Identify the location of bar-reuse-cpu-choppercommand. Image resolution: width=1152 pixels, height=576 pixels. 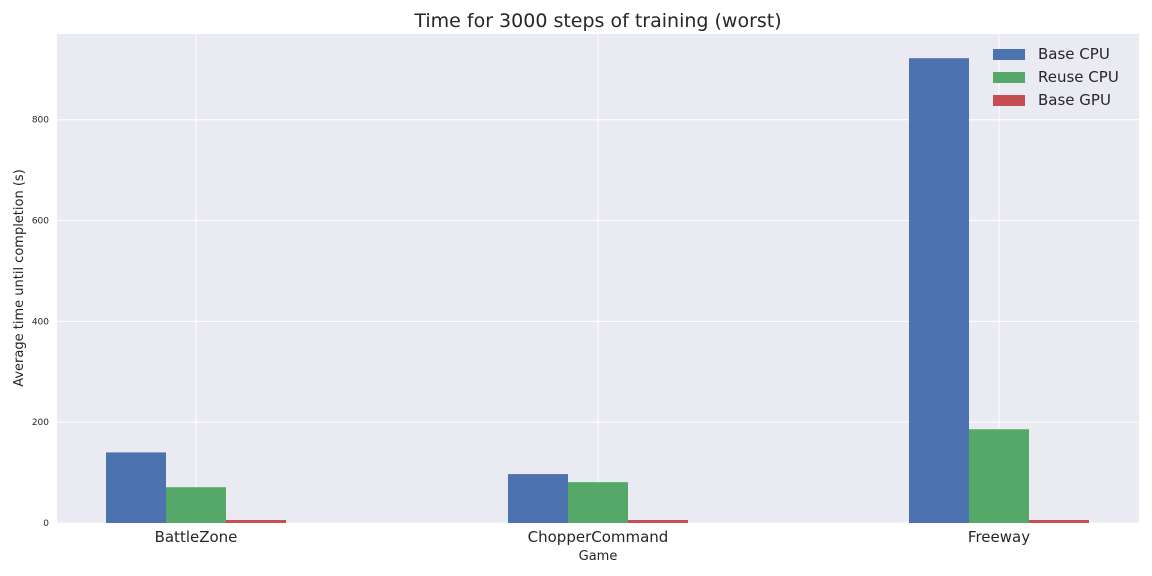
(598, 502).